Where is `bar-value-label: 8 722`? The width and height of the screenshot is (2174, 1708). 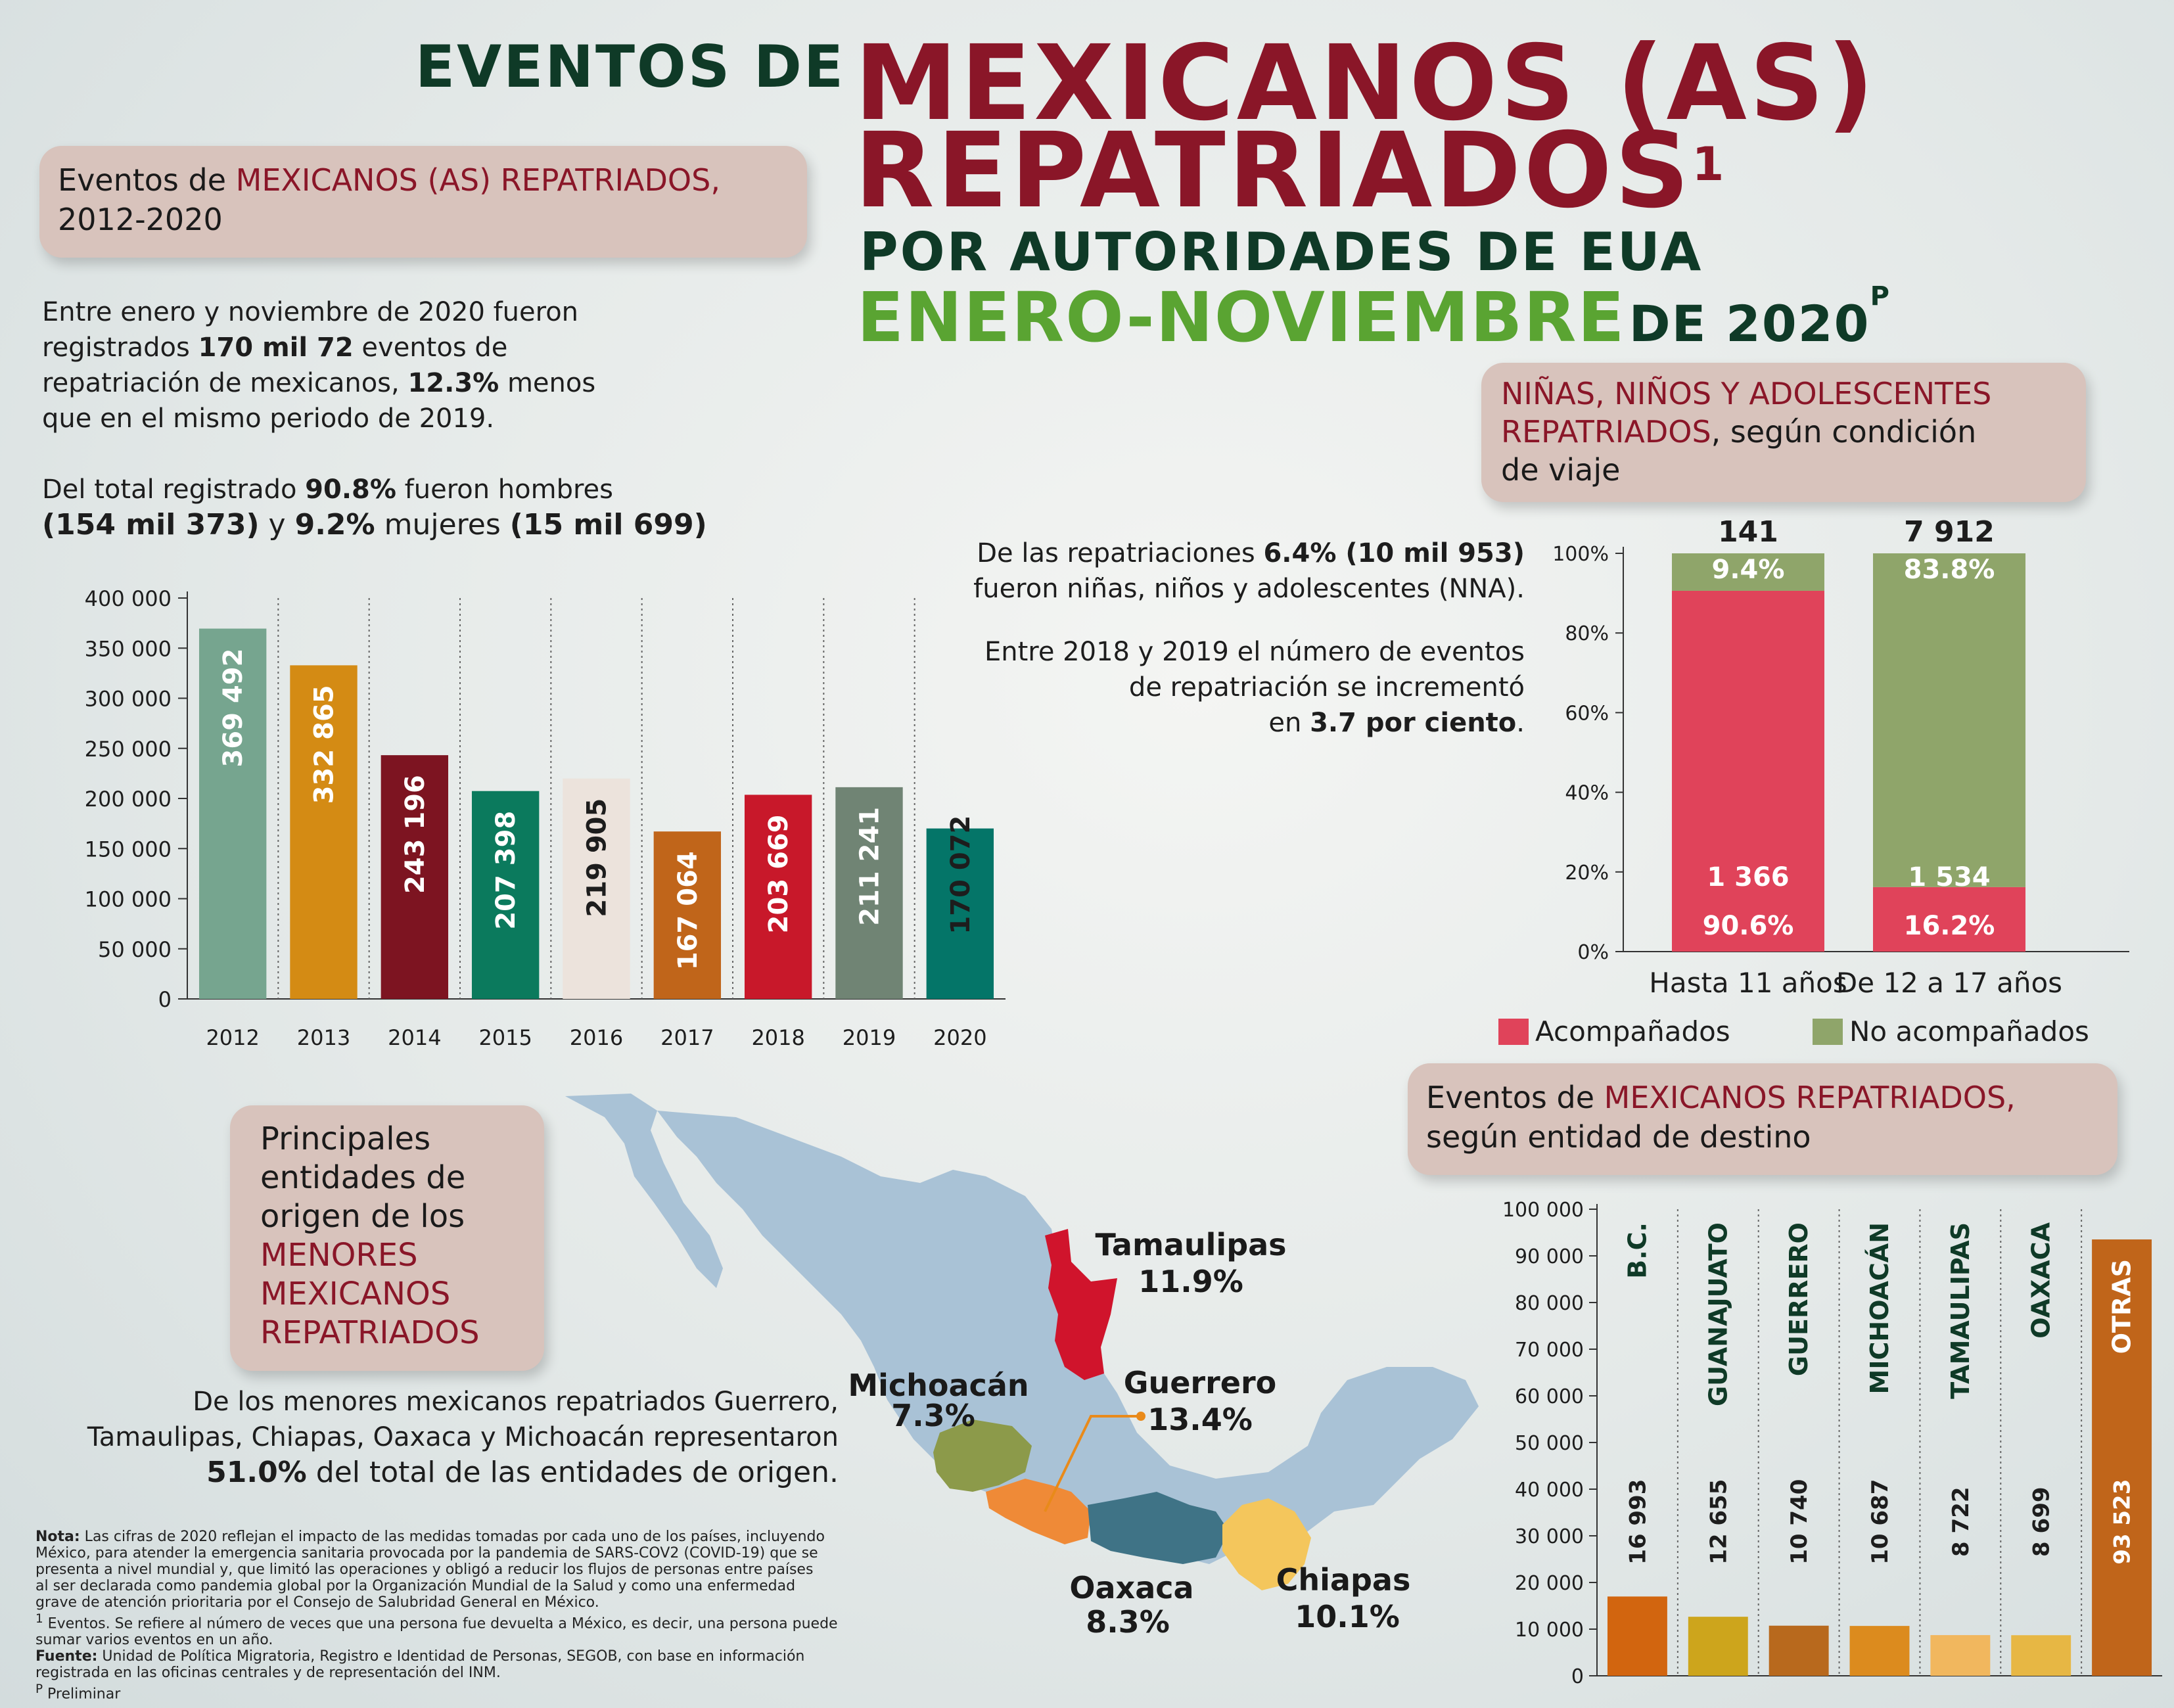
bar-value-label: 8 722 is located at coordinates (1961, 1522).